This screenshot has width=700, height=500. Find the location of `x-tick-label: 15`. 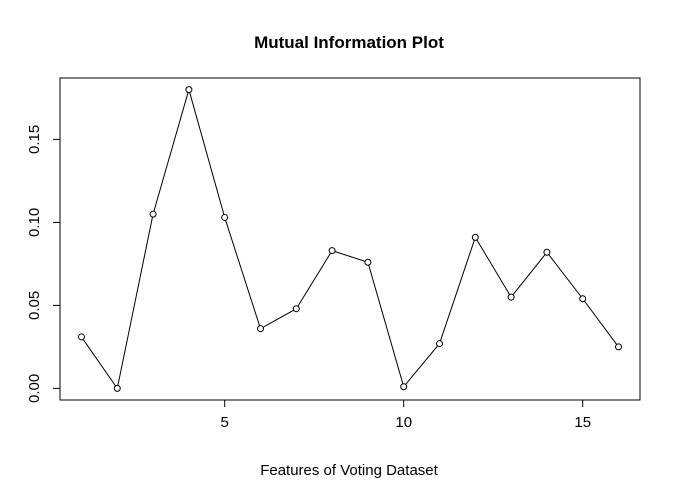

x-tick-label: 15 is located at coordinates (582, 422).